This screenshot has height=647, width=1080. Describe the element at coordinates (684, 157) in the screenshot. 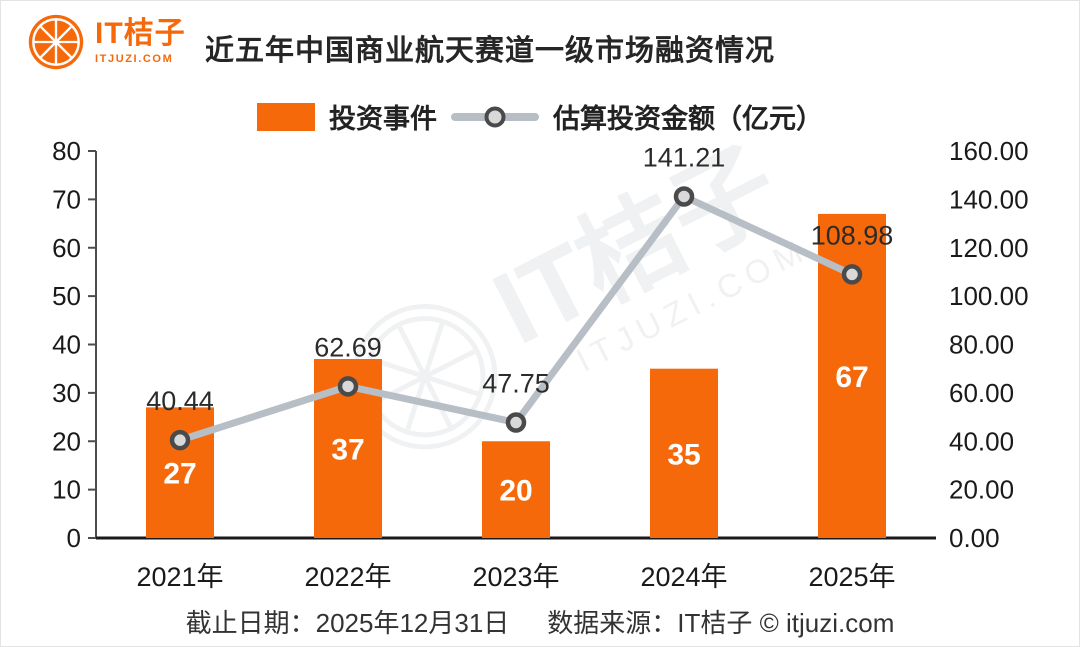

I see `point-value-label: 141.21` at that location.